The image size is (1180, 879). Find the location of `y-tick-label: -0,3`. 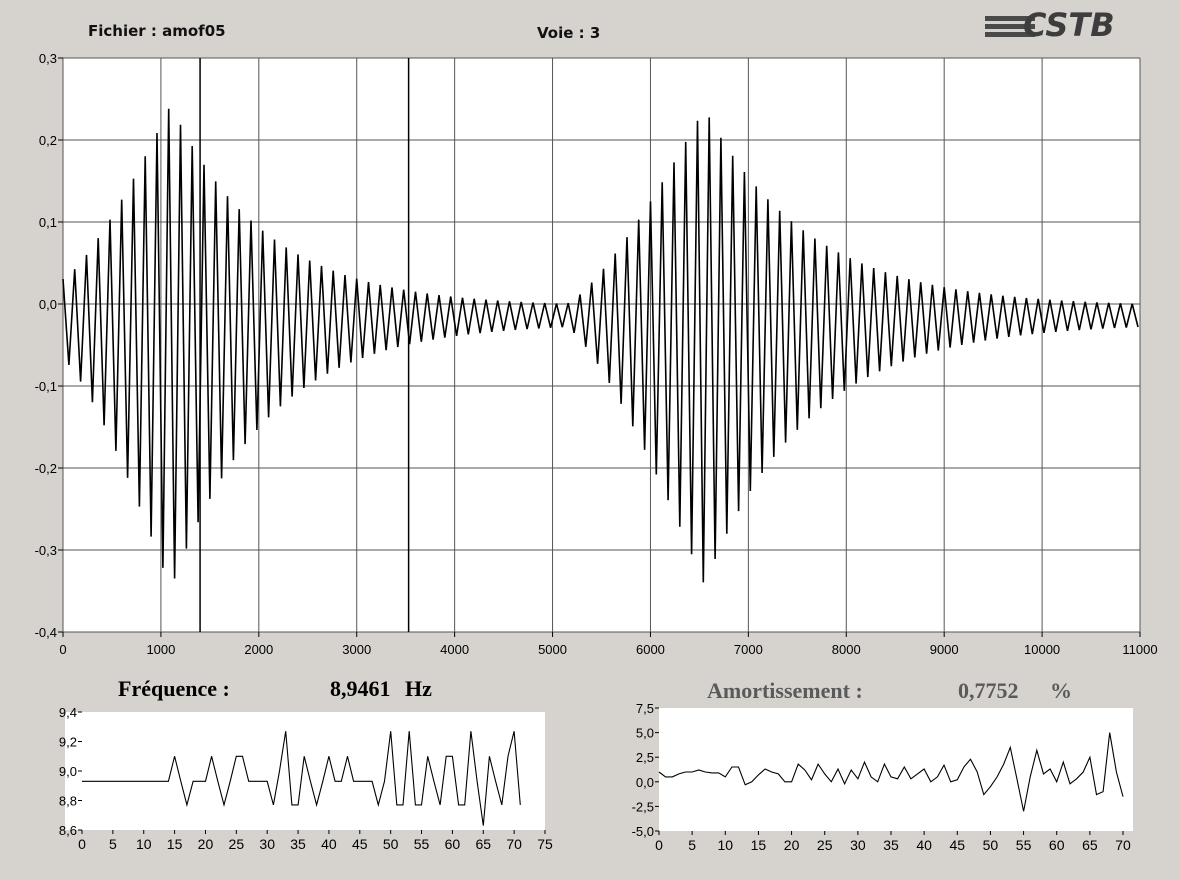

y-tick-label: -0,3 is located at coordinates (46, 550).